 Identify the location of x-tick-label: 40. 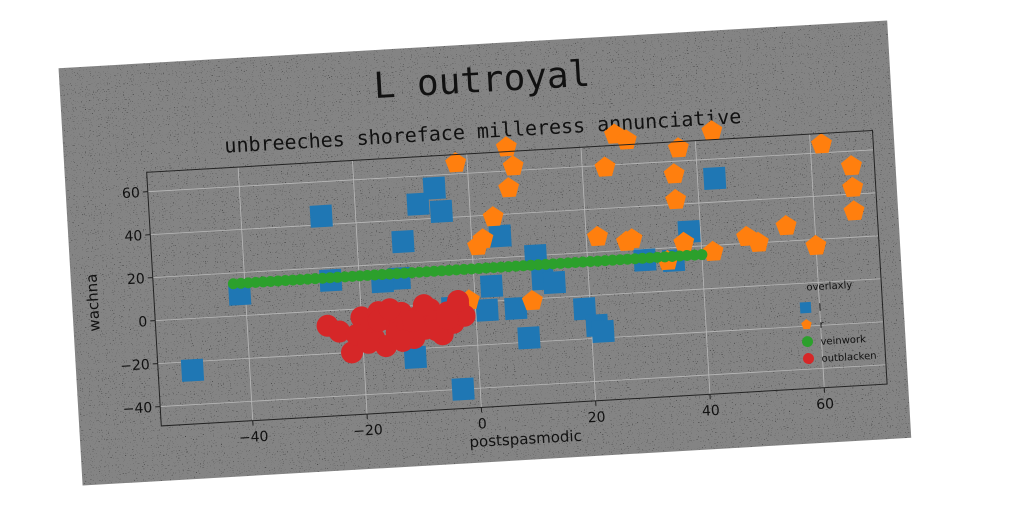
(711, 411).